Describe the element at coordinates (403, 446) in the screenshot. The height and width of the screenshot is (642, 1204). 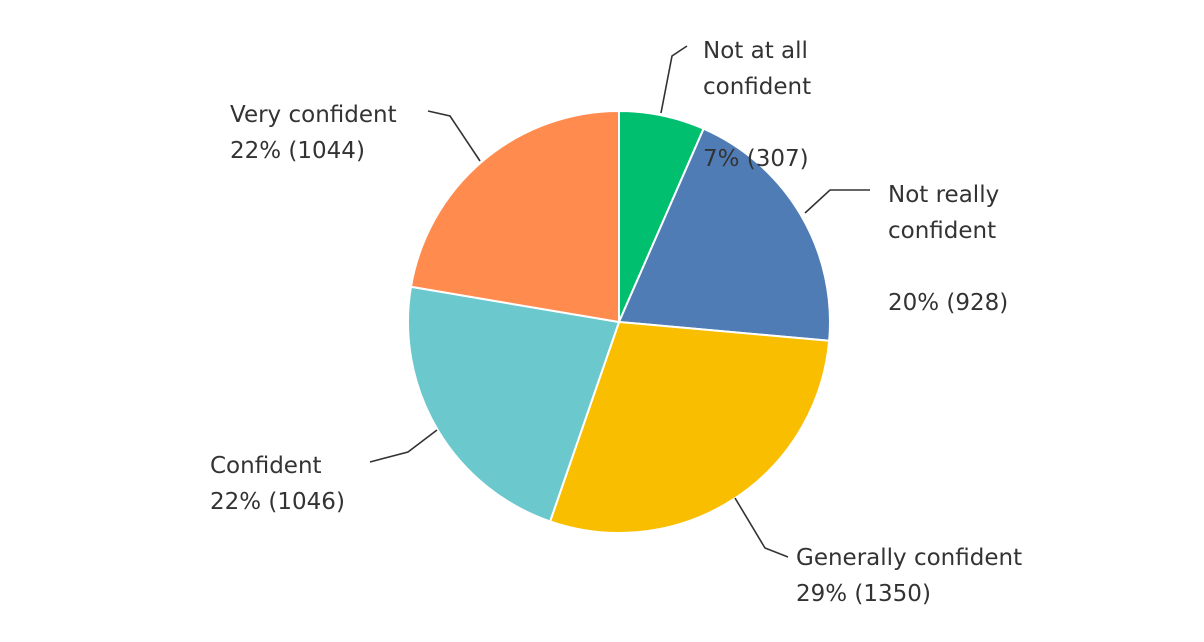
I see `leader-line-confident` at that location.